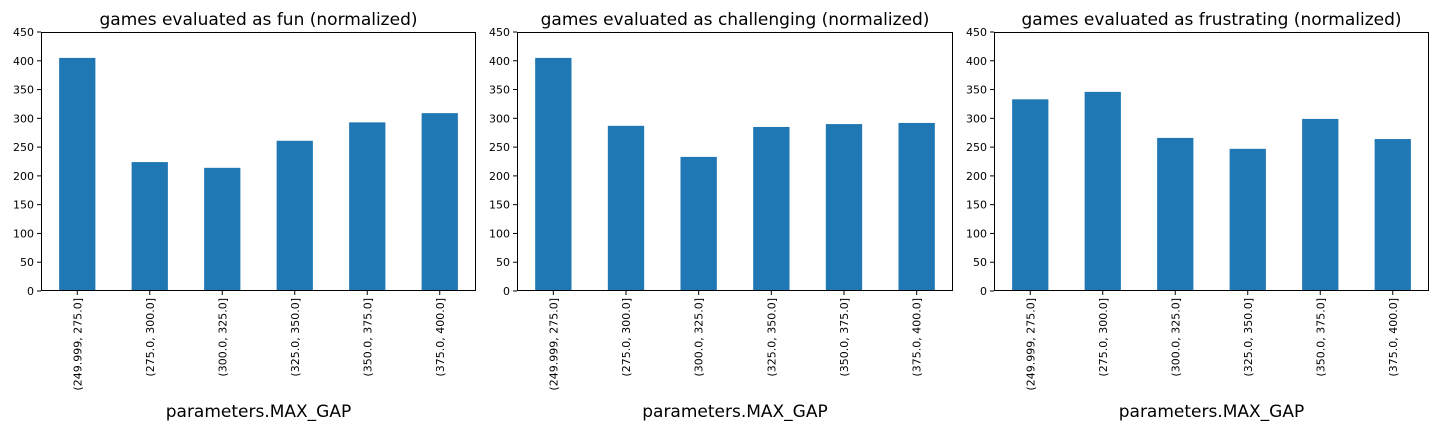  I want to click on chart-title: games evaluated as fun (normalized), so click(258, 20).